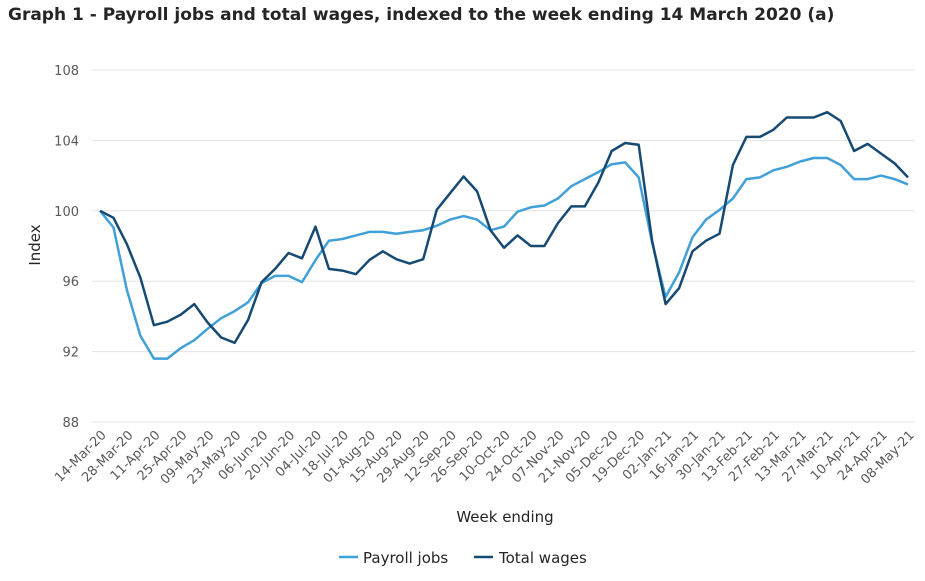 The image size is (925, 581). What do you see at coordinates (542, 558) in the screenshot?
I see `legend-label-total-wages: Total wages` at bounding box center [542, 558].